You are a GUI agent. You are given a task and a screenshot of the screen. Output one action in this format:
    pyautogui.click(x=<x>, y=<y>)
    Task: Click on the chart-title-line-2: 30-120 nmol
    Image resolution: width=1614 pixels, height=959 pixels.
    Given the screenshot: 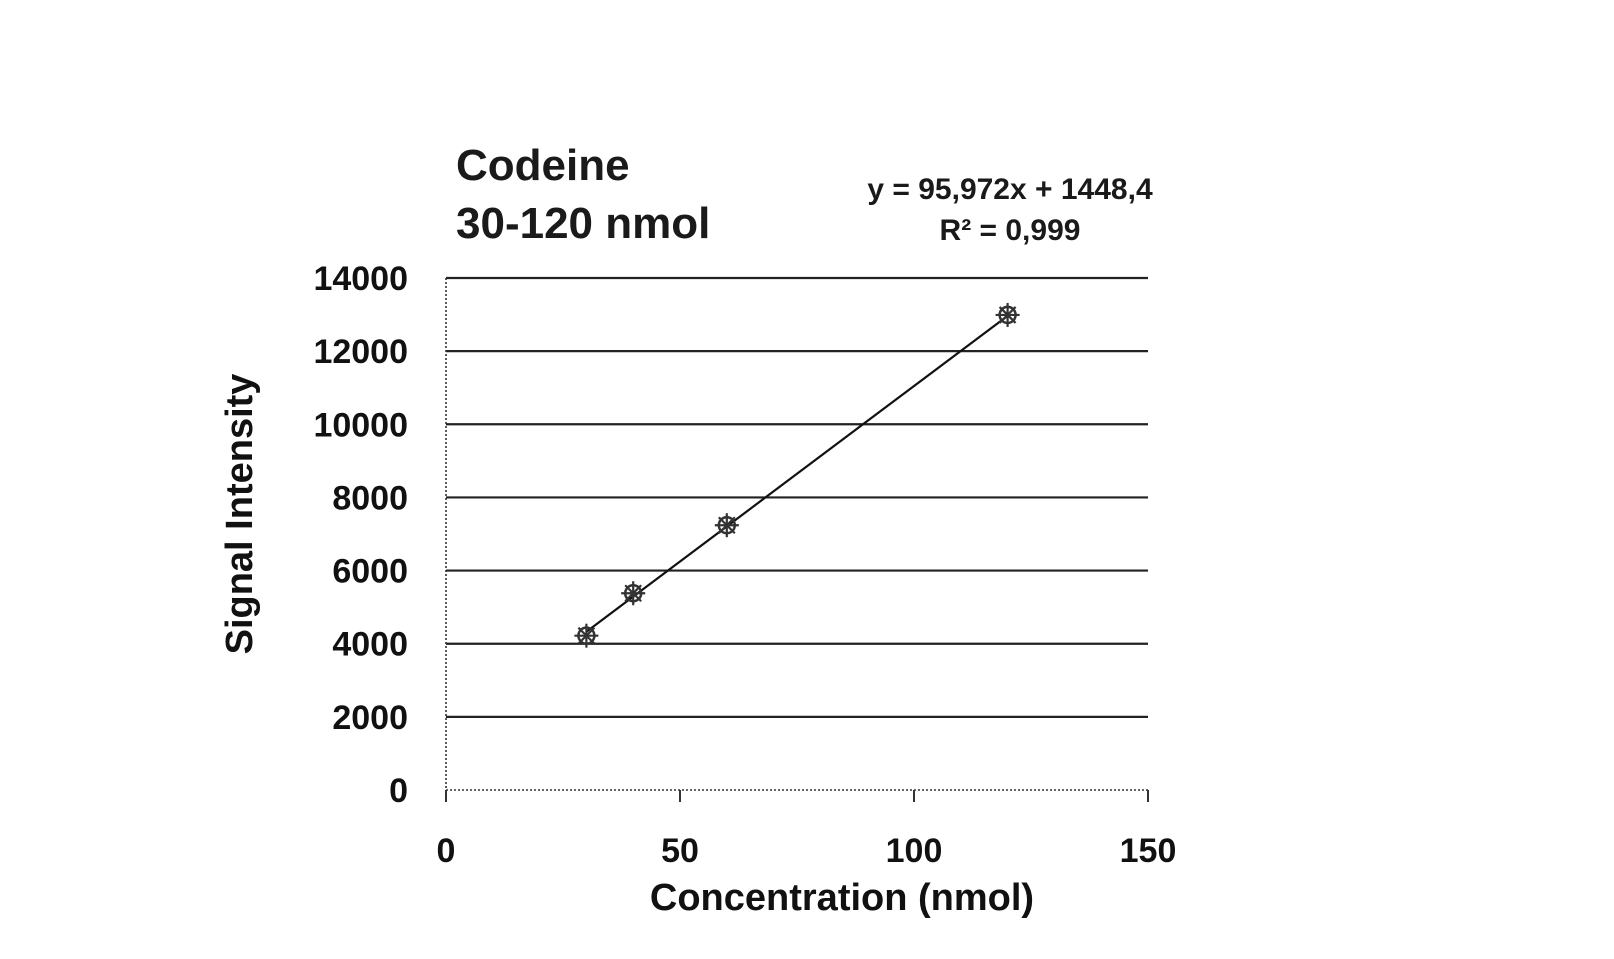 What is the action you would take?
    pyautogui.click(x=583, y=223)
    